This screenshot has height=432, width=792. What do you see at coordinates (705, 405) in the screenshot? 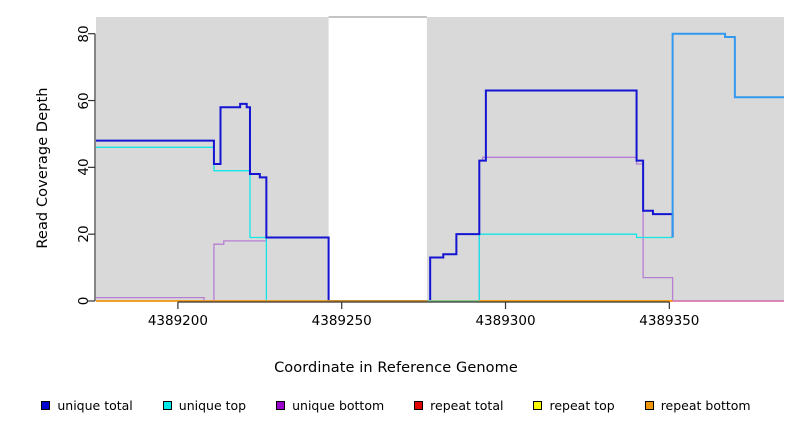
I see `legend-label: repeat bottom` at bounding box center [705, 405].